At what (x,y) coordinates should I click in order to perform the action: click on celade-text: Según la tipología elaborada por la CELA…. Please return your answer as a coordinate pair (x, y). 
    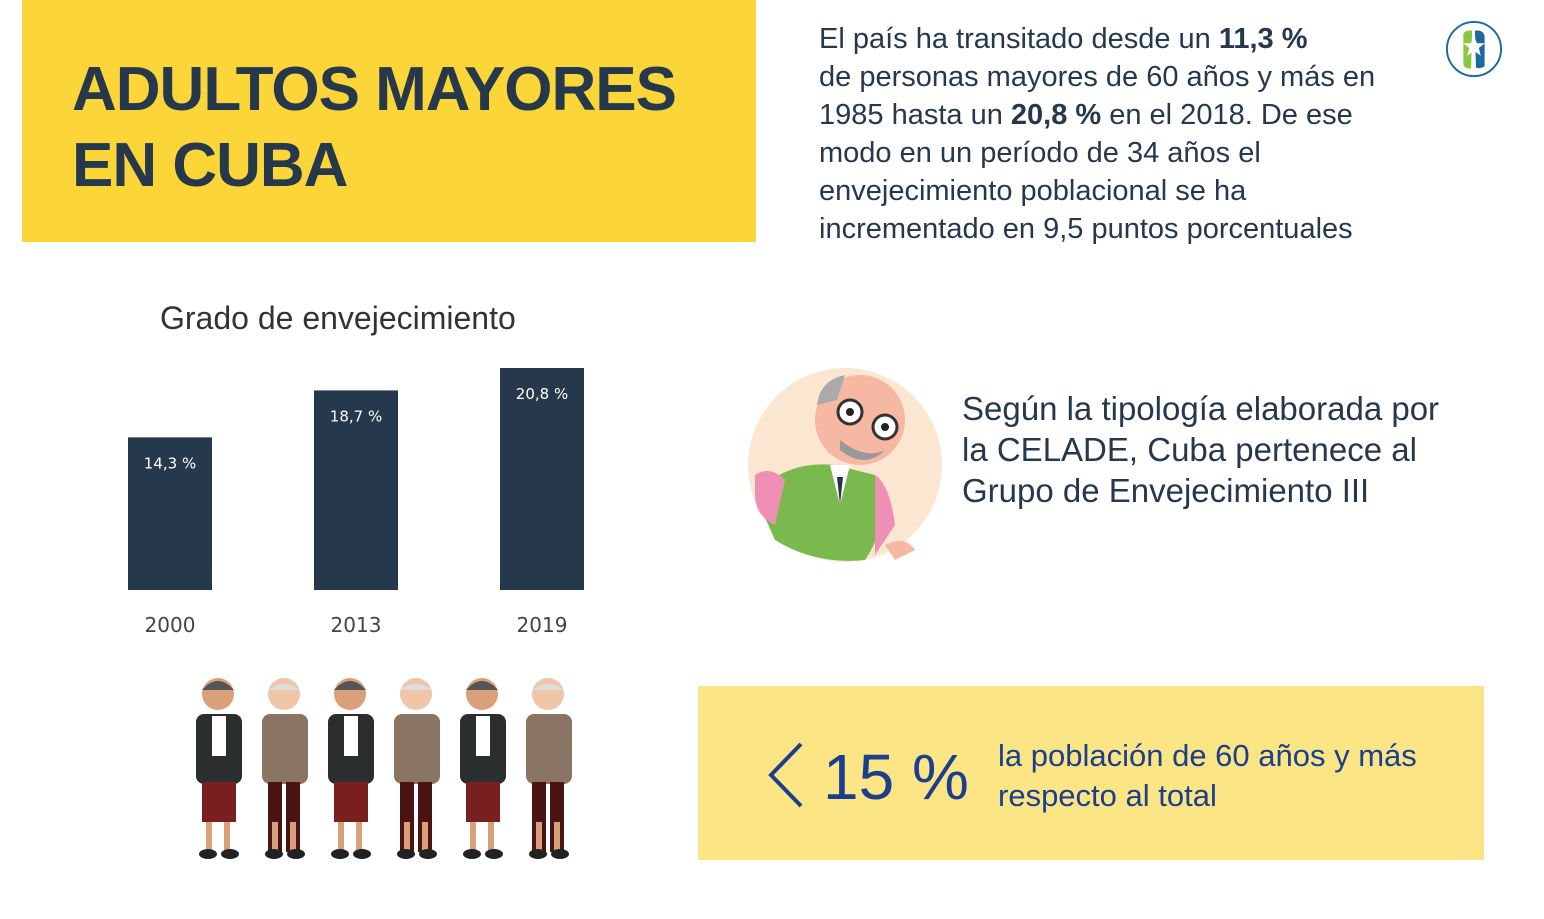
    Looking at the image, I should click on (1201, 449).